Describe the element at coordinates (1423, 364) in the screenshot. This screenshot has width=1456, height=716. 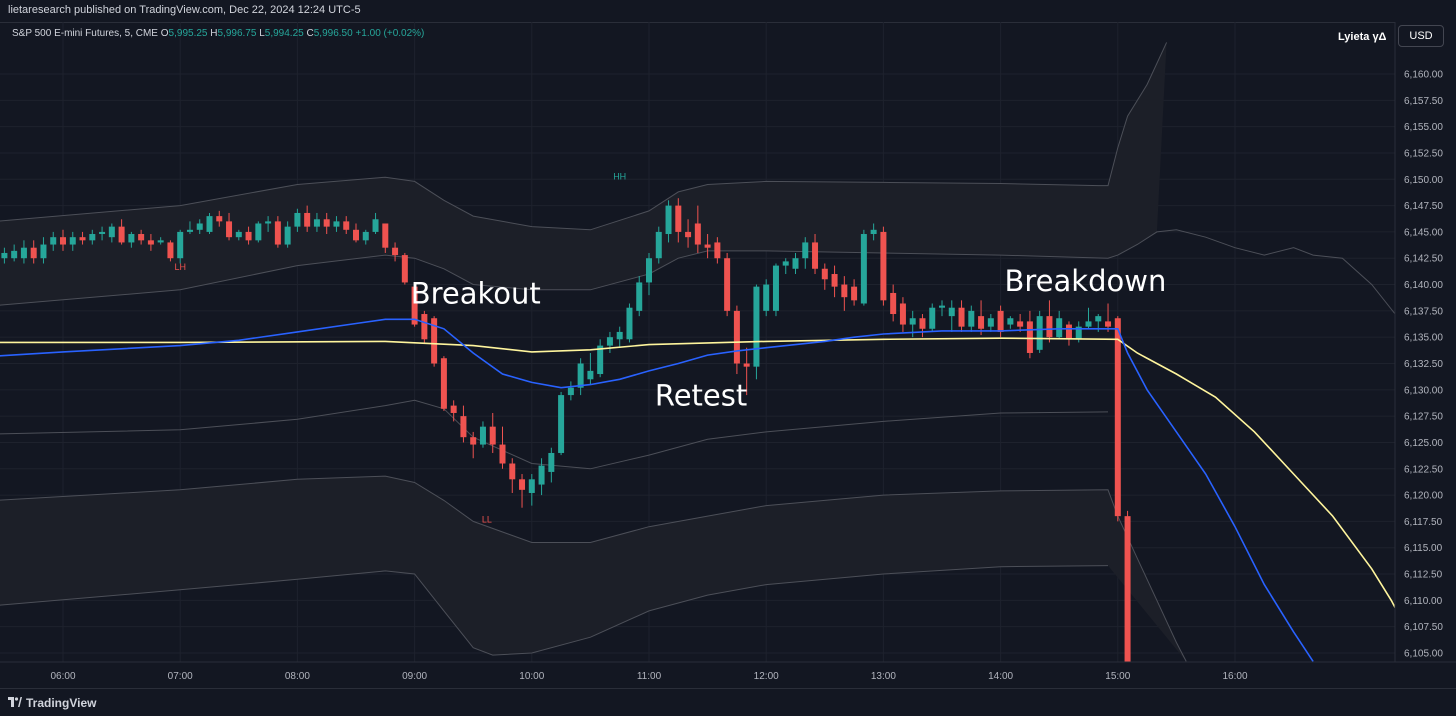
I see `y-tick-label: 6,132.50` at that location.